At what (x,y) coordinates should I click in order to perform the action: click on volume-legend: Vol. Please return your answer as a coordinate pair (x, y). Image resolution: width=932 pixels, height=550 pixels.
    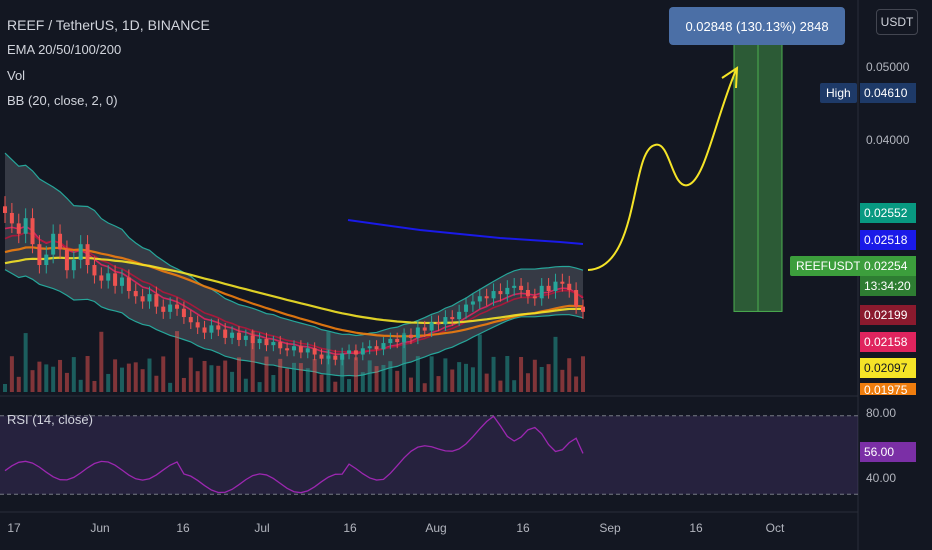
    Looking at the image, I should click on (16, 75).